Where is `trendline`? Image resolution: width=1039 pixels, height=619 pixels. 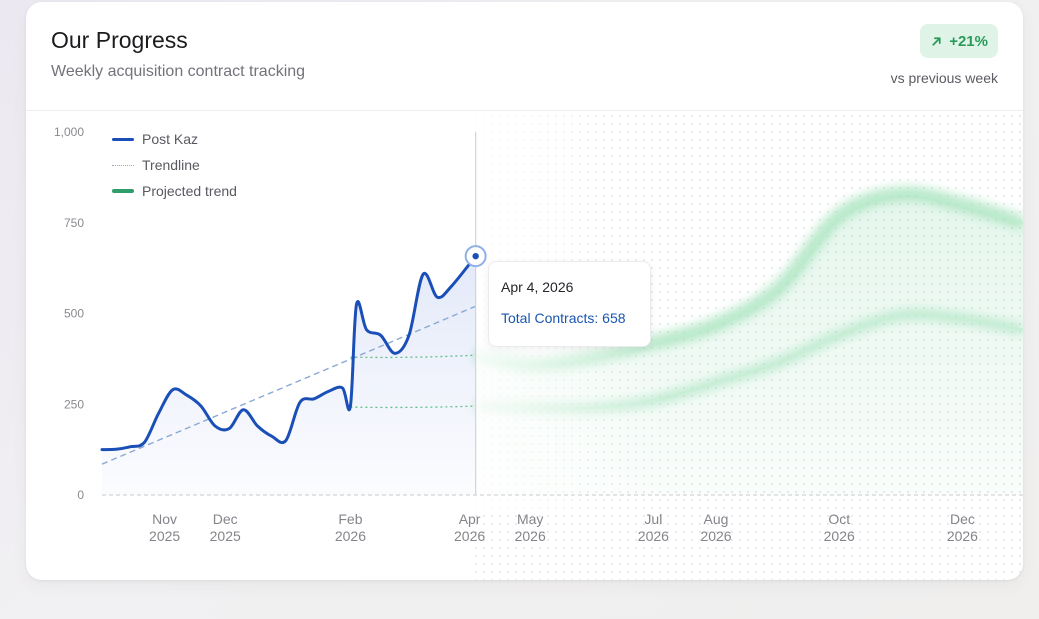 trendline is located at coordinates (288, 385).